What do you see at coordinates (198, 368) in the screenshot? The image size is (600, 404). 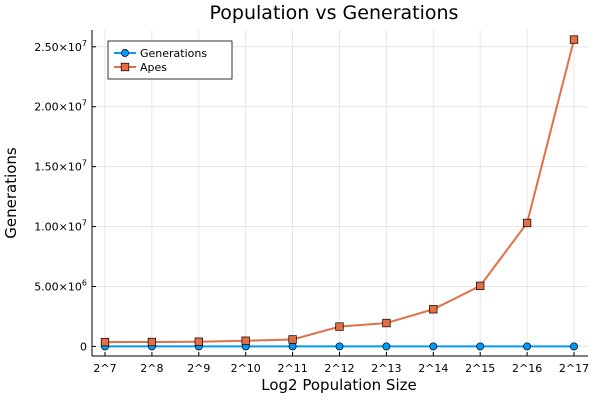 I see `x-tick-label: 2^9` at bounding box center [198, 368].